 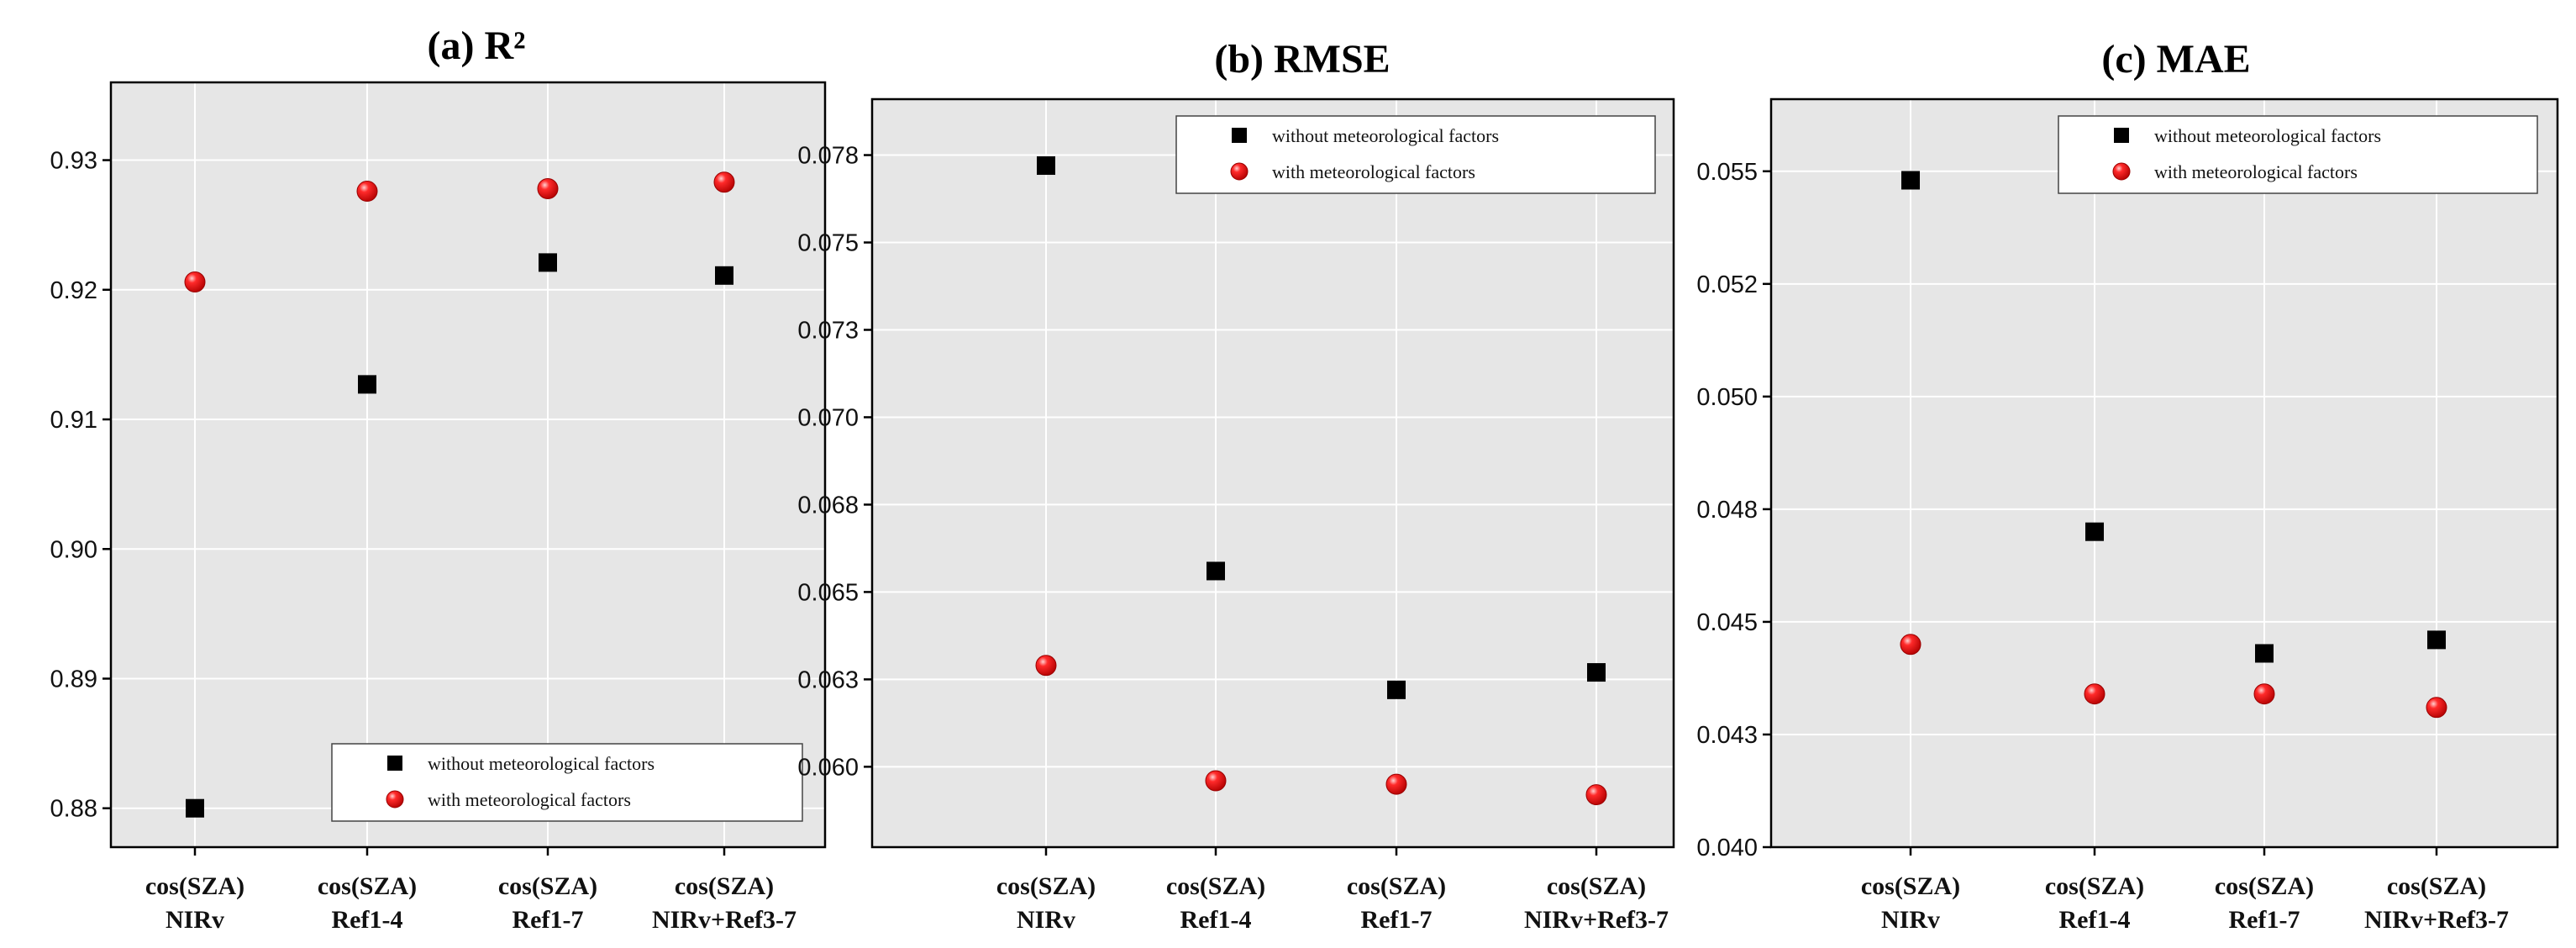 What do you see at coordinates (828, 417) in the screenshot?
I see `y-tick-label: 0.070` at bounding box center [828, 417].